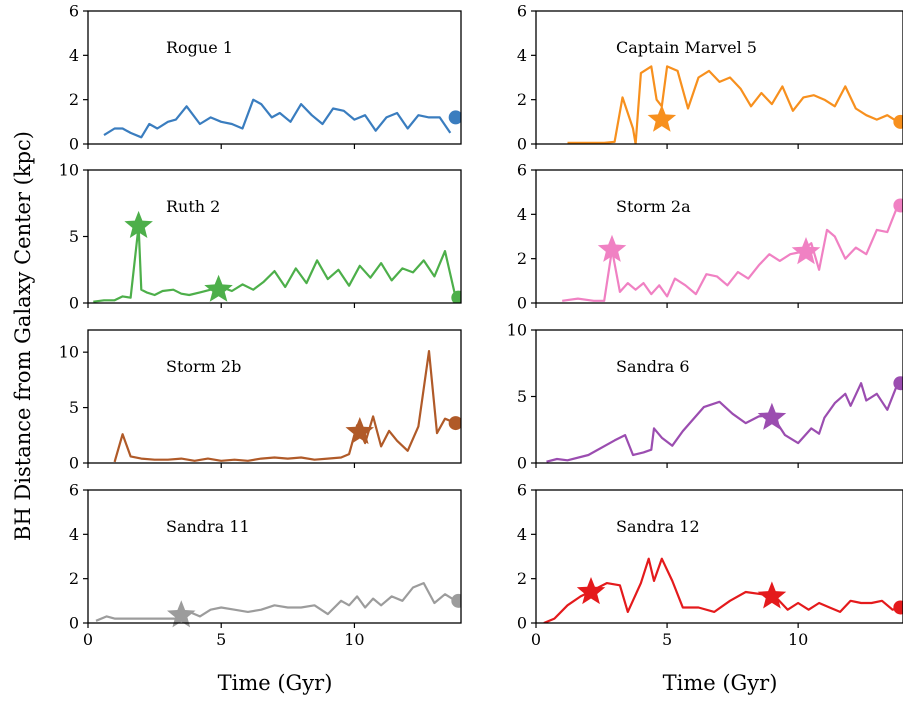 The height and width of the screenshot is (702, 903). What do you see at coordinates (23, 336) in the screenshot?
I see `y-axis-label: BH Distance from Galaxy Center (kpc)` at bounding box center [23, 336].